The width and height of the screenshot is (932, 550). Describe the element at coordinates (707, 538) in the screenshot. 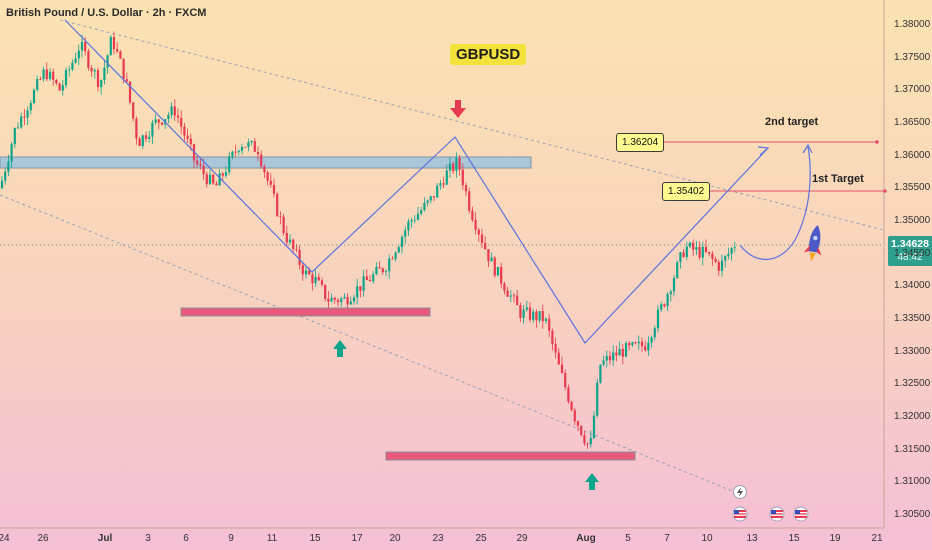

I see `time-axis-tick: 10` at that location.